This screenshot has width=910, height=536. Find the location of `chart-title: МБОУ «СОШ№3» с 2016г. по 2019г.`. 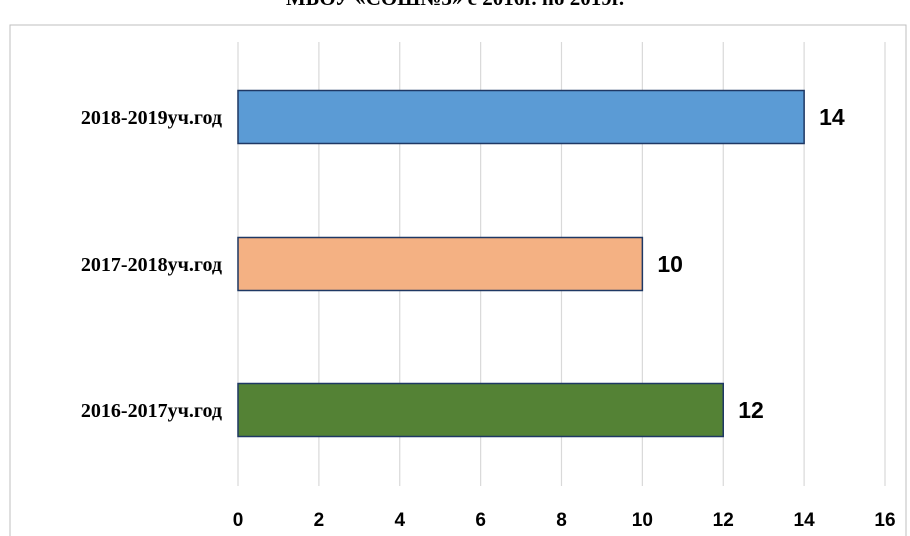

chart-title: МБОУ «СОШ№3» с 2016г. по 2019г. is located at coordinates (455, 5).